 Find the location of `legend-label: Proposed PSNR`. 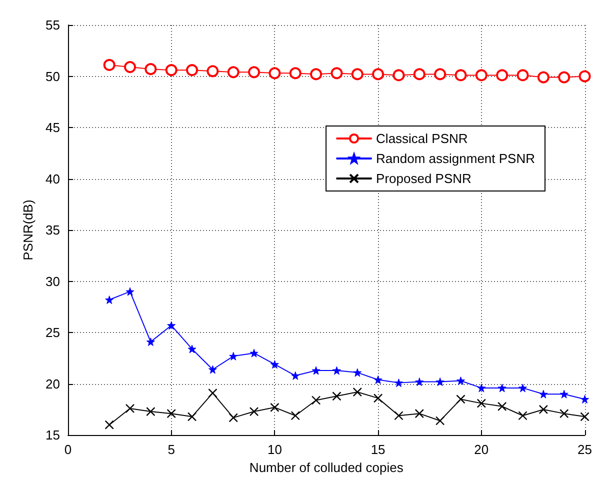

legend-label: Proposed PSNR is located at coordinates (424, 178).